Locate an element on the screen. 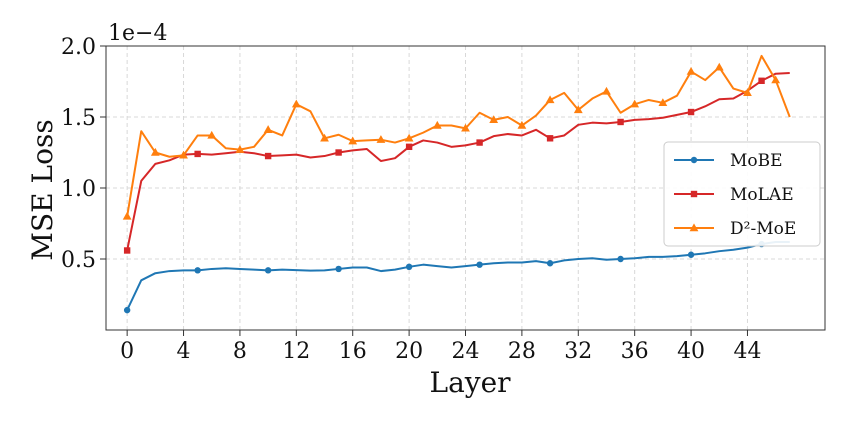 Image resolution: width=859 pixels, height=430 pixels. y-axis-multiplier: 1e−4 is located at coordinates (137, 33).